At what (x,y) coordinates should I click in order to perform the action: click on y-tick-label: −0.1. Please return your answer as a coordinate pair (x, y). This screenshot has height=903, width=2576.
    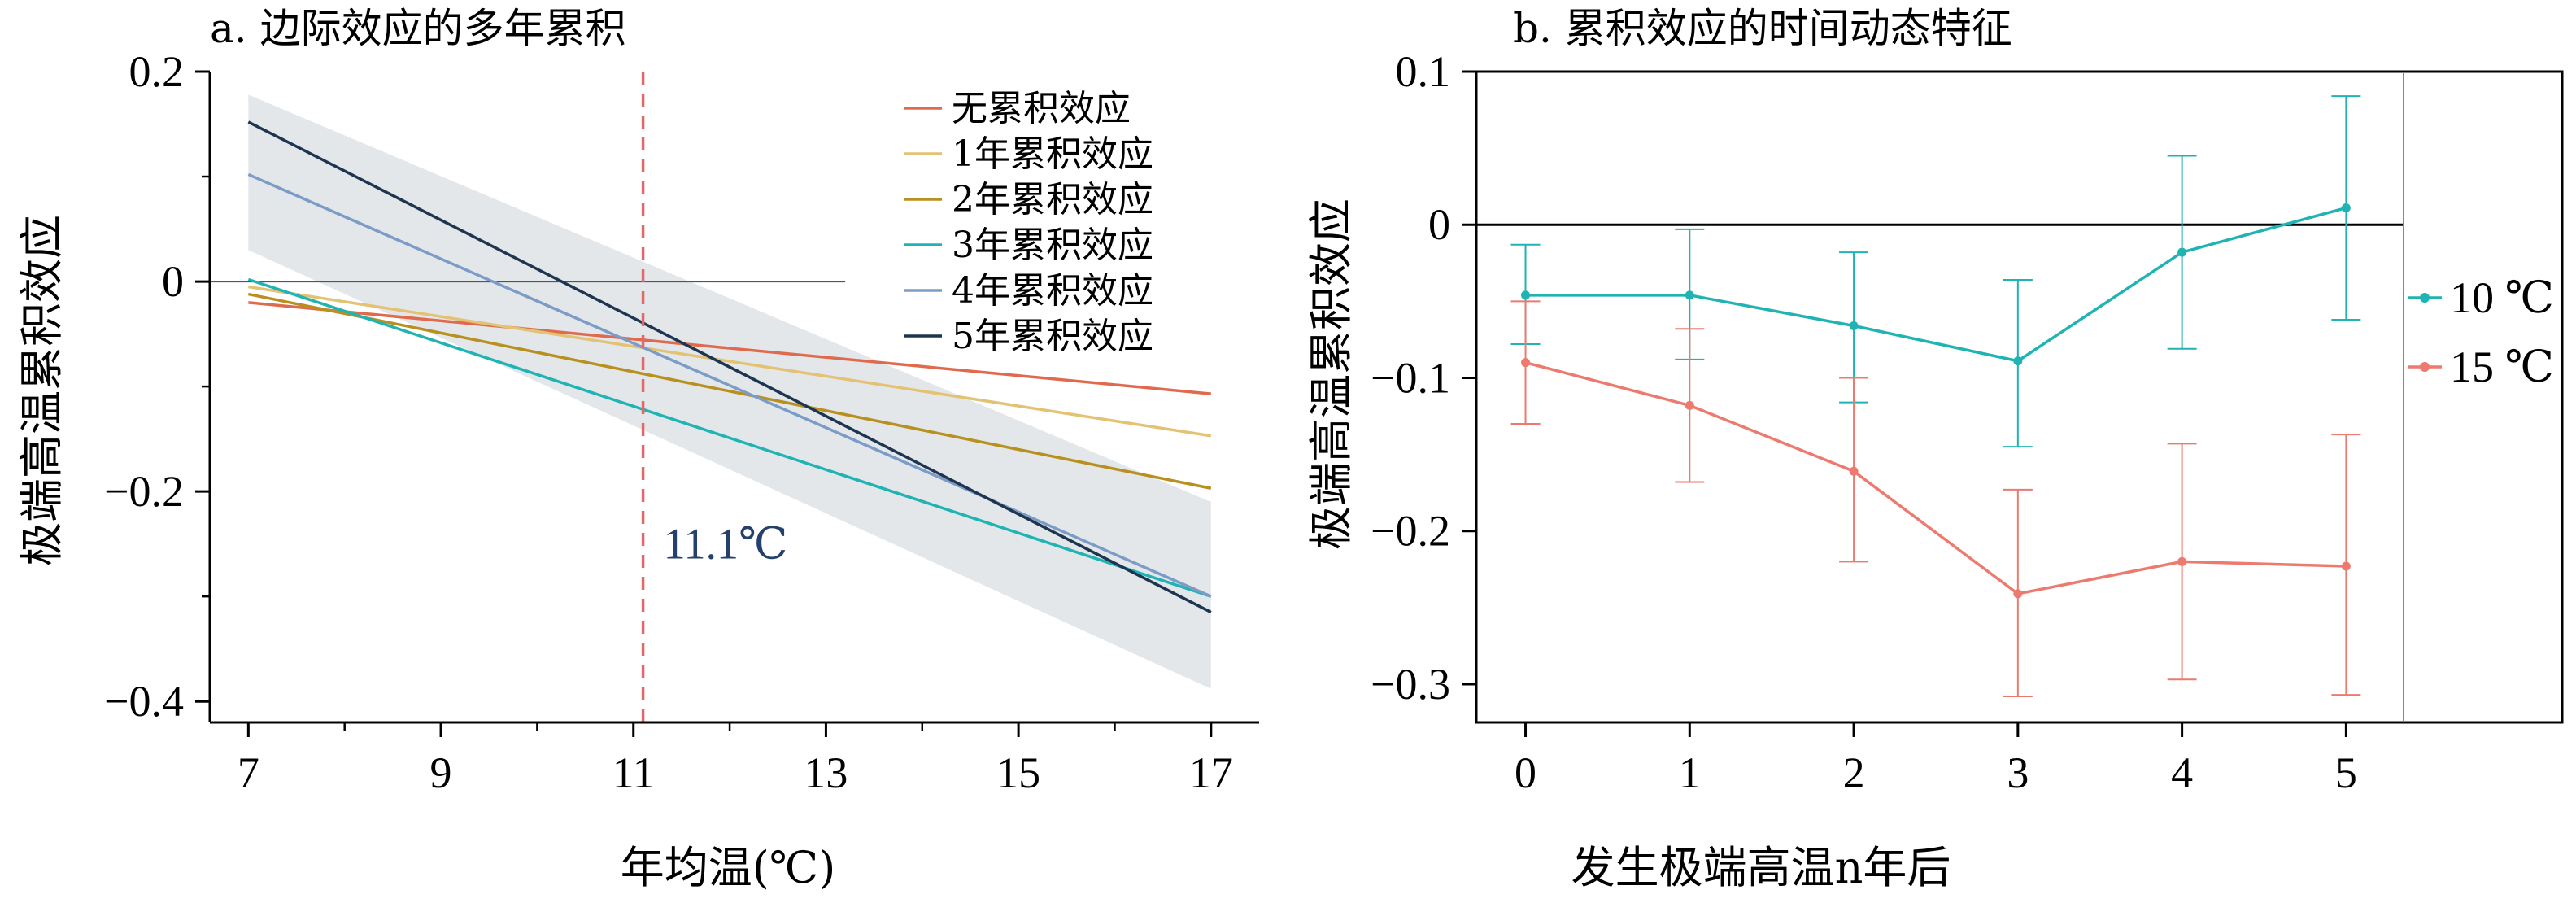
    Looking at the image, I should click on (1410, 378).